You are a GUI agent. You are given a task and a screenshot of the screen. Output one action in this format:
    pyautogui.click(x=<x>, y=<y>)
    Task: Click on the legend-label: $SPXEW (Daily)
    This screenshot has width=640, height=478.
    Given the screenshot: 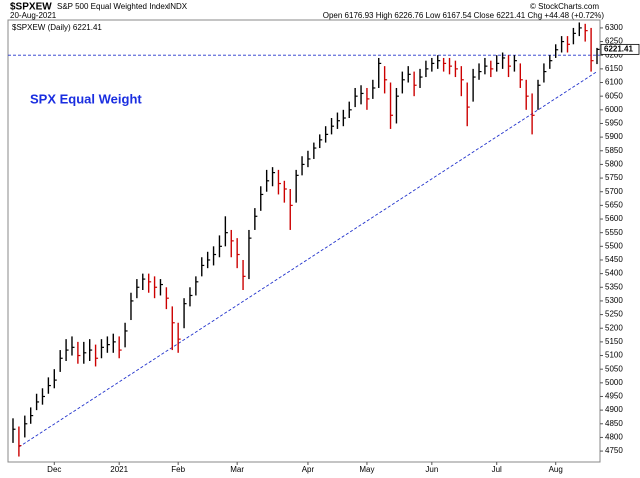 What is the action you would take?
    pyautogui.click(x=41, y=27)
    